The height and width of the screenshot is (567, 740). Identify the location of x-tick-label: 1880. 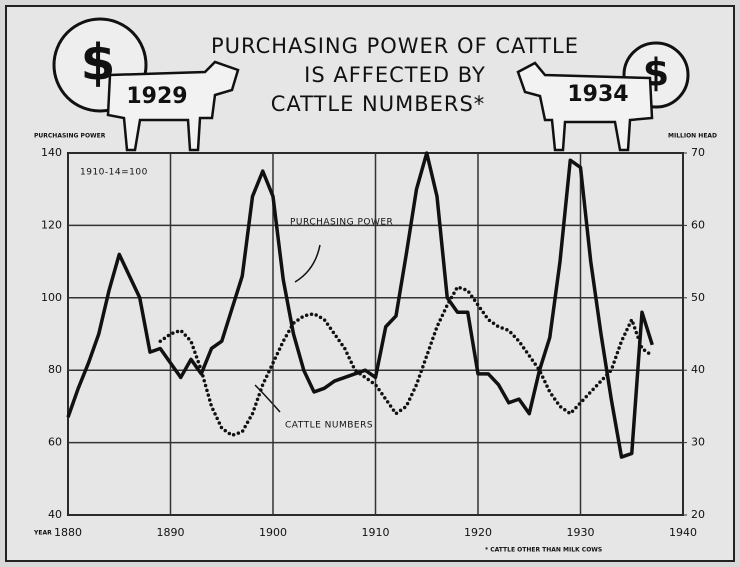
(68, 532).